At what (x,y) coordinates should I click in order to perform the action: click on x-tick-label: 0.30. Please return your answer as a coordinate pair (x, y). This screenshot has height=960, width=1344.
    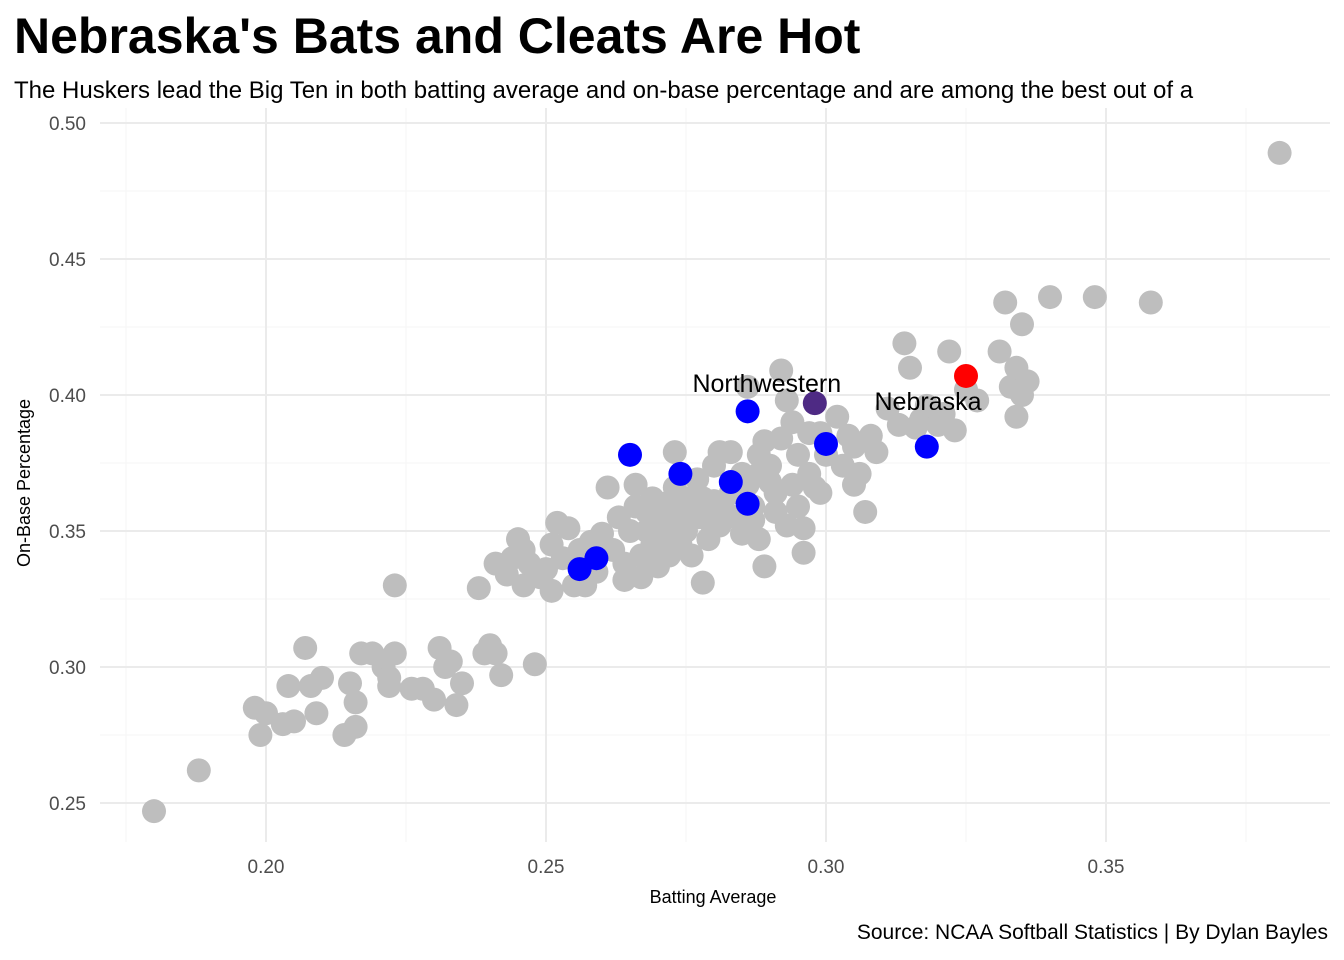
    Looking at the image, I should click on (826, 867).